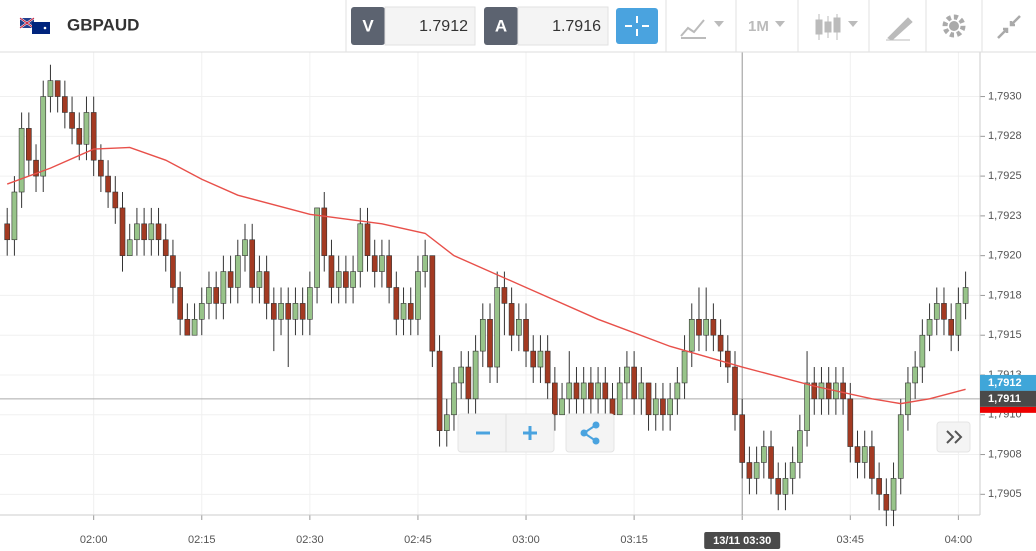  I want to click on x-tick-label: 03:15, so click(634, 540).